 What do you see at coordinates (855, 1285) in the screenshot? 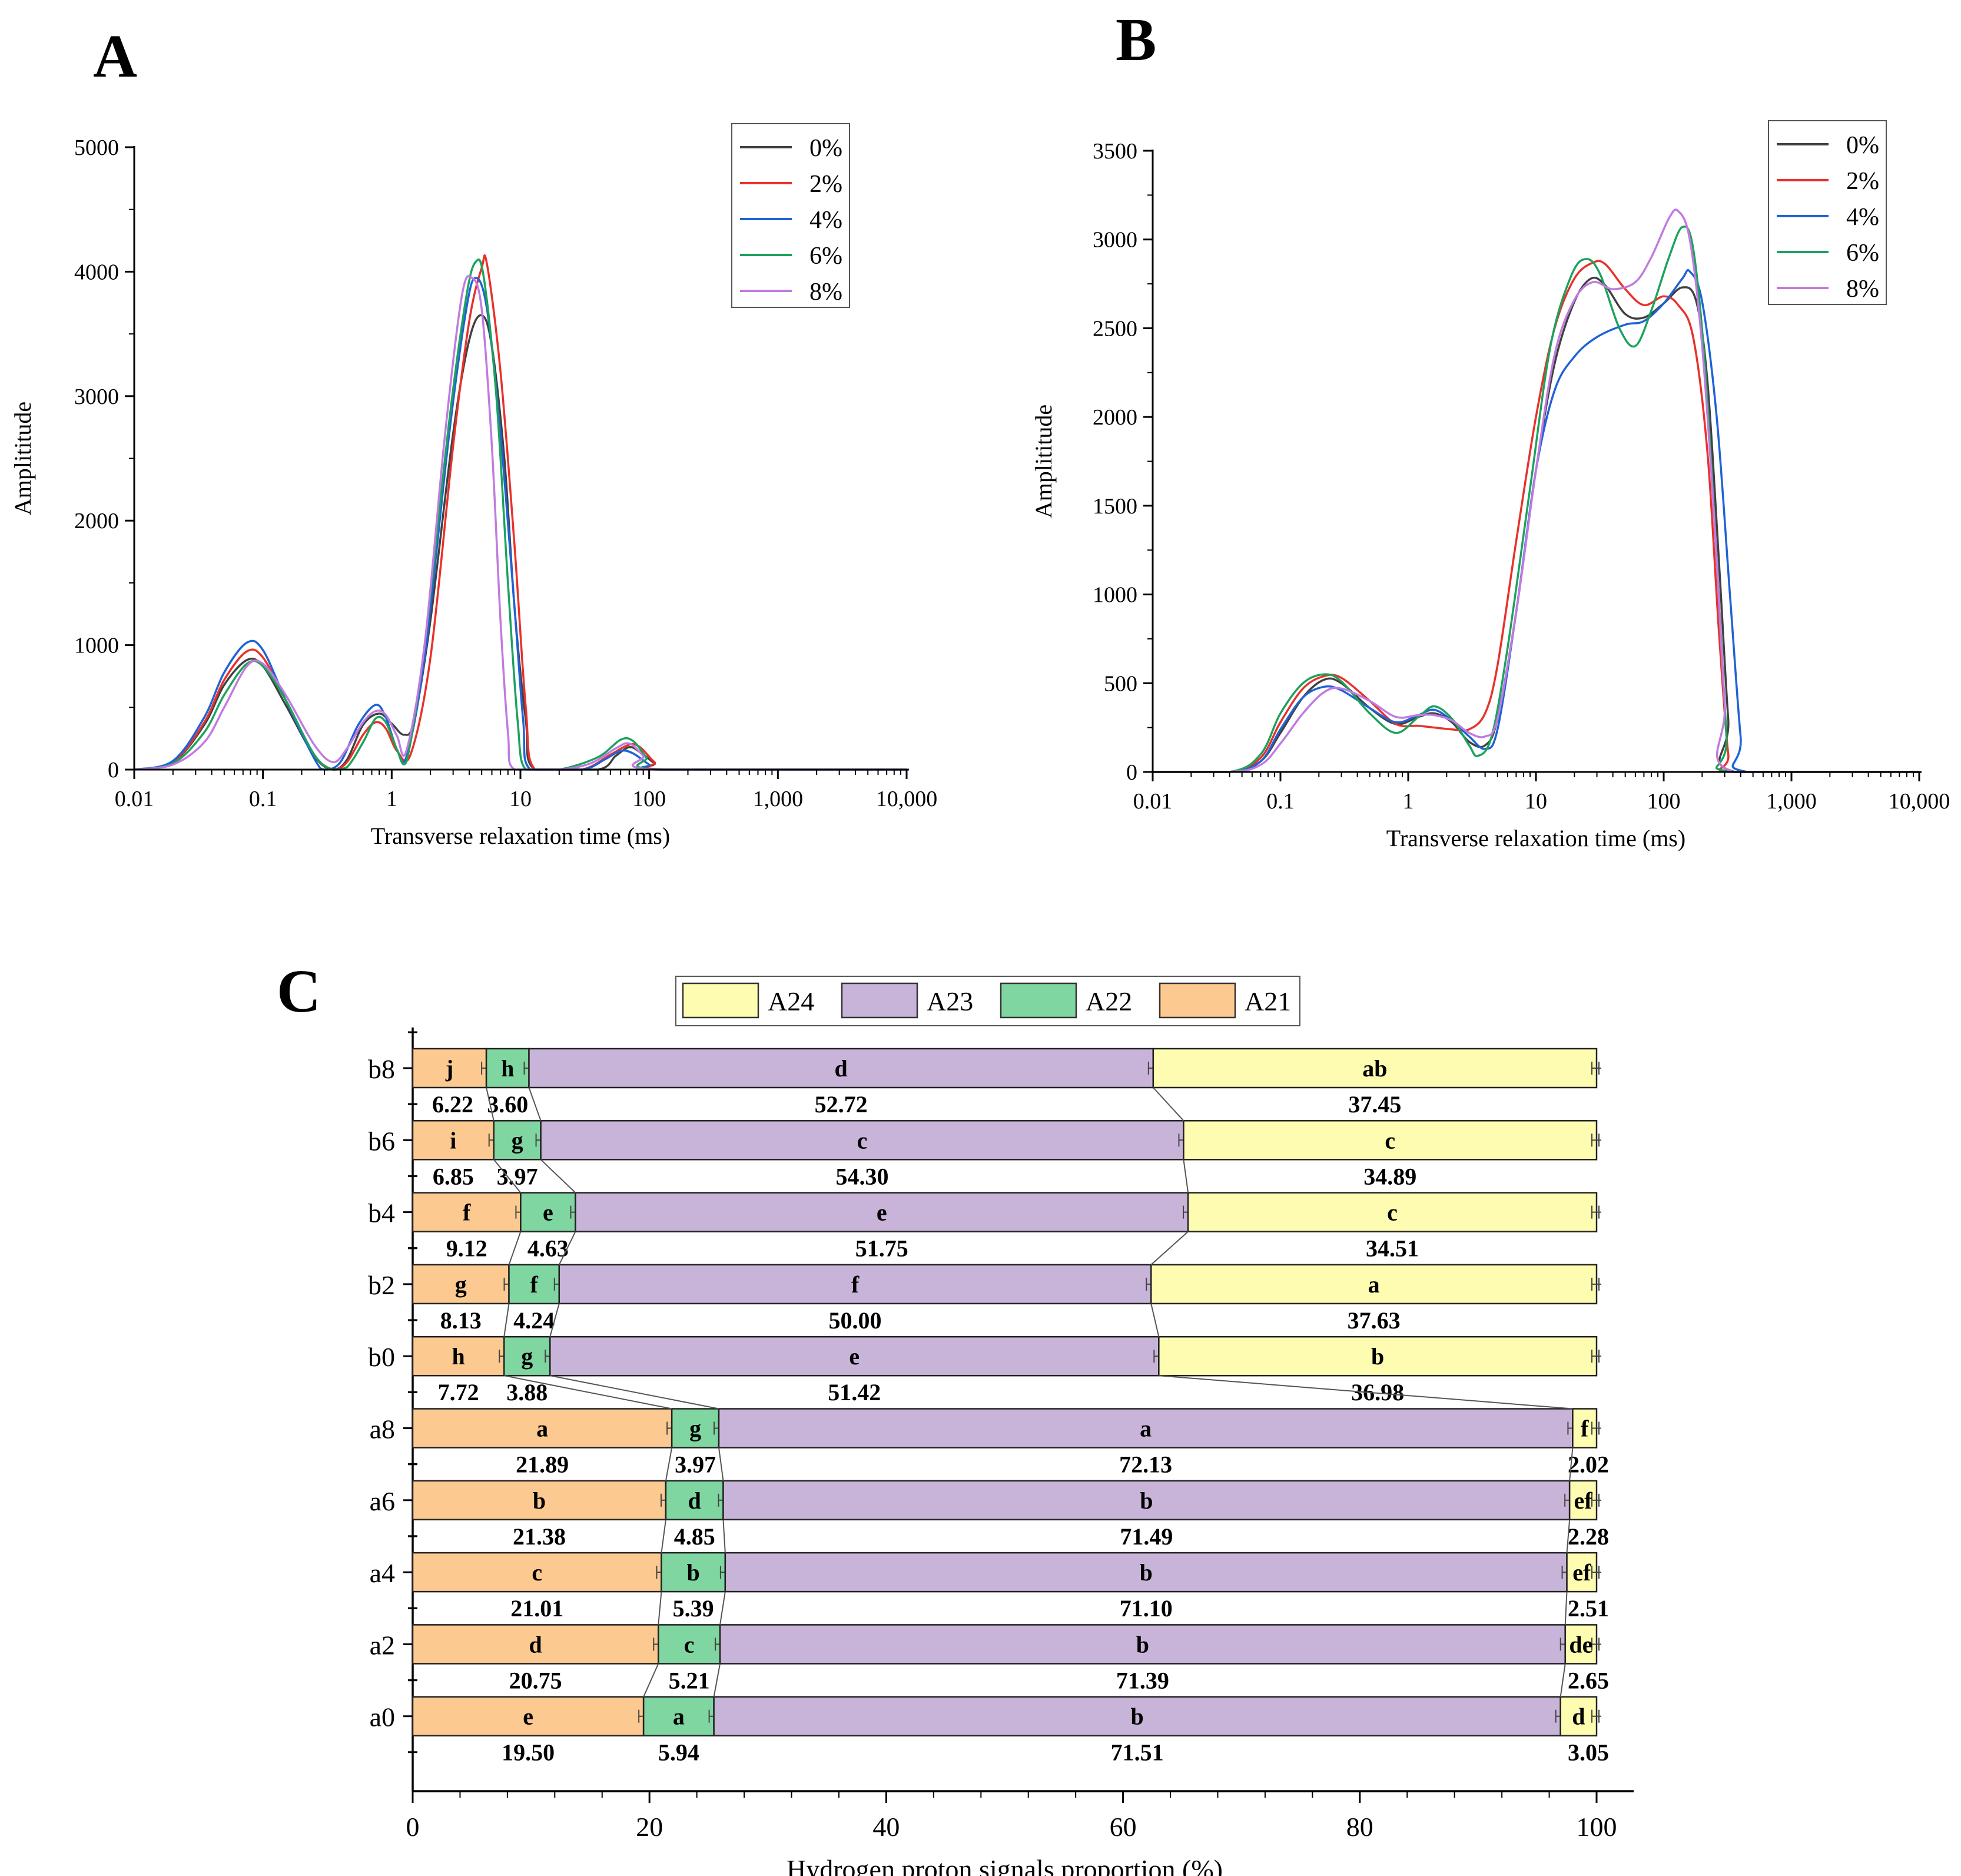
I see `significance-letter: f` at bounding box center [855, 1285].